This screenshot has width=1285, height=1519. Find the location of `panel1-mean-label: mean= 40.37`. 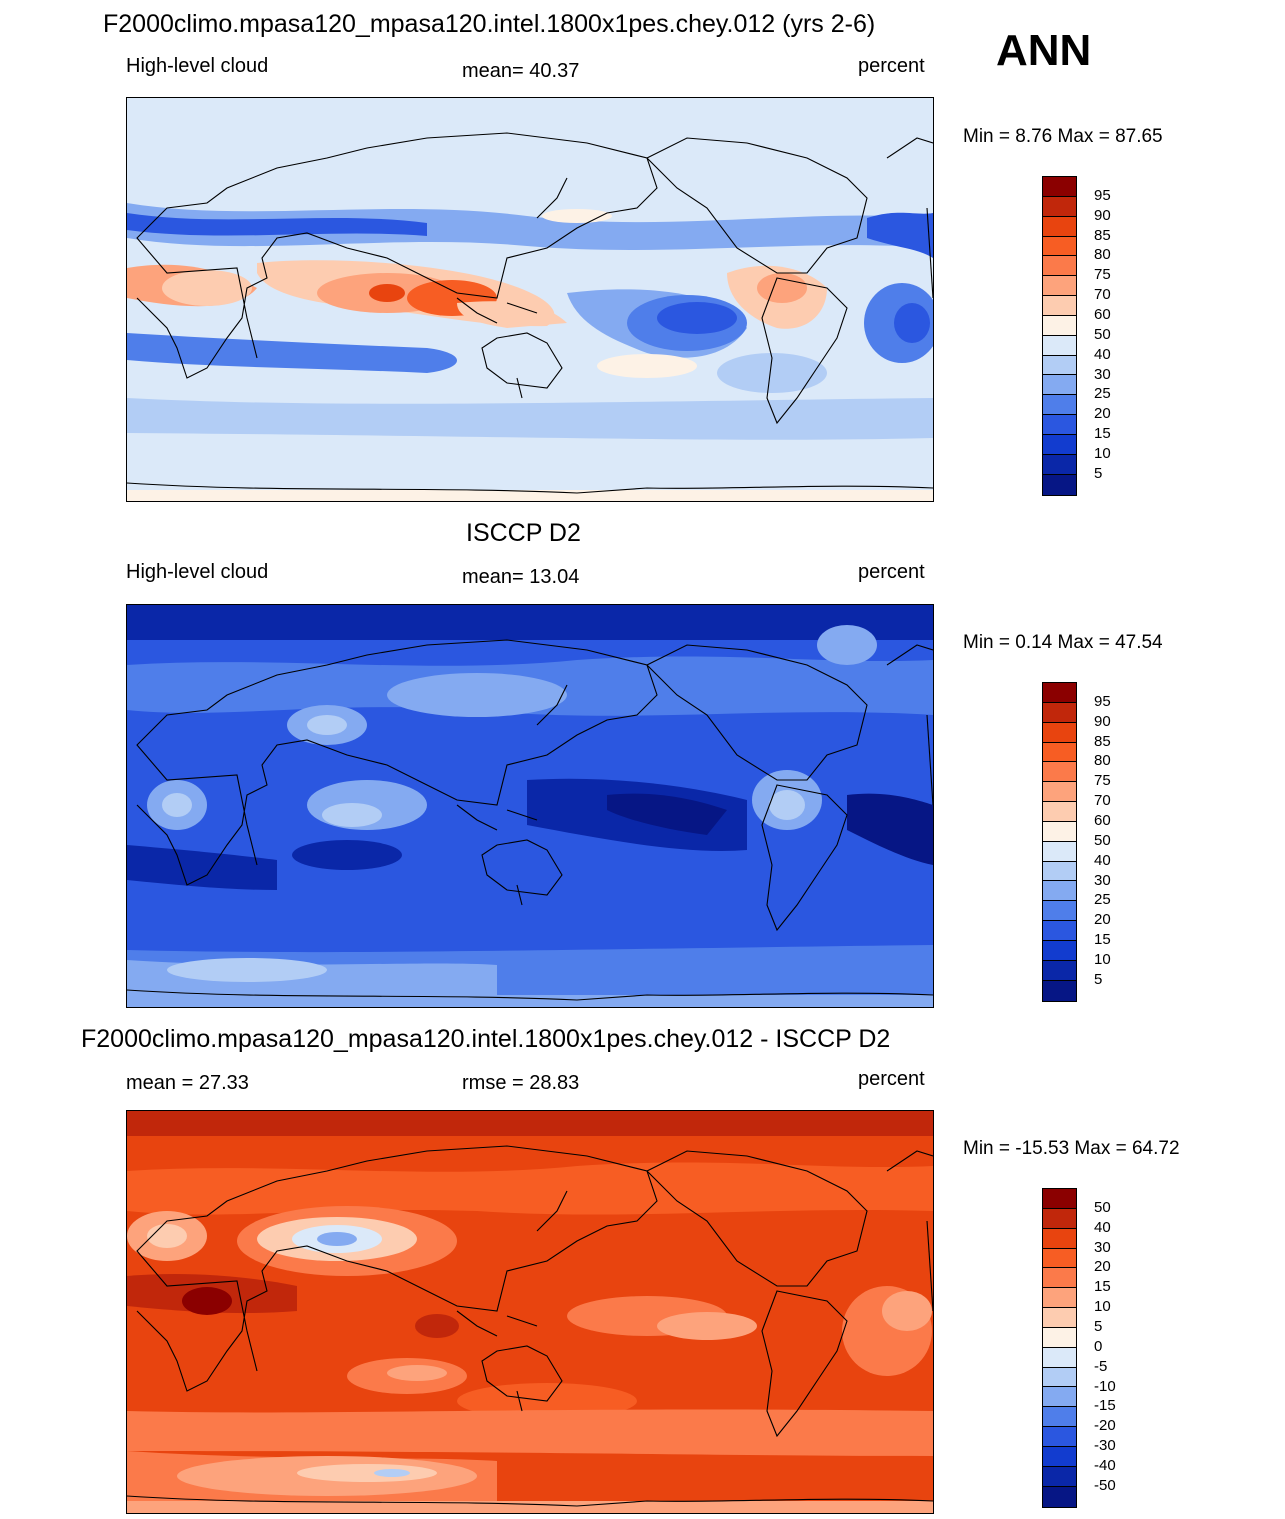

panel1-mean-label: mean= 40.37 is located at coordinates (521, 71).